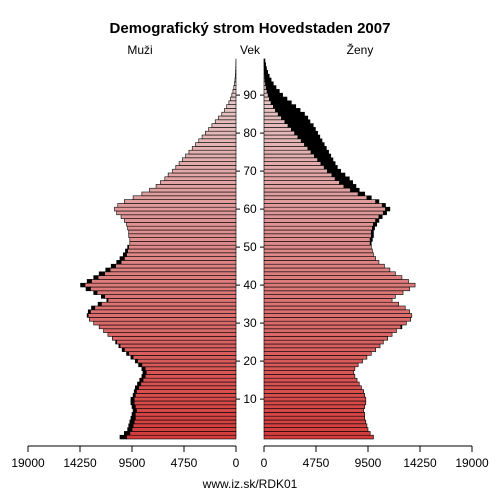  Describe the element at coordinates (250, 361) in the screenshot. I see `age-tick-label: 20` at that location.